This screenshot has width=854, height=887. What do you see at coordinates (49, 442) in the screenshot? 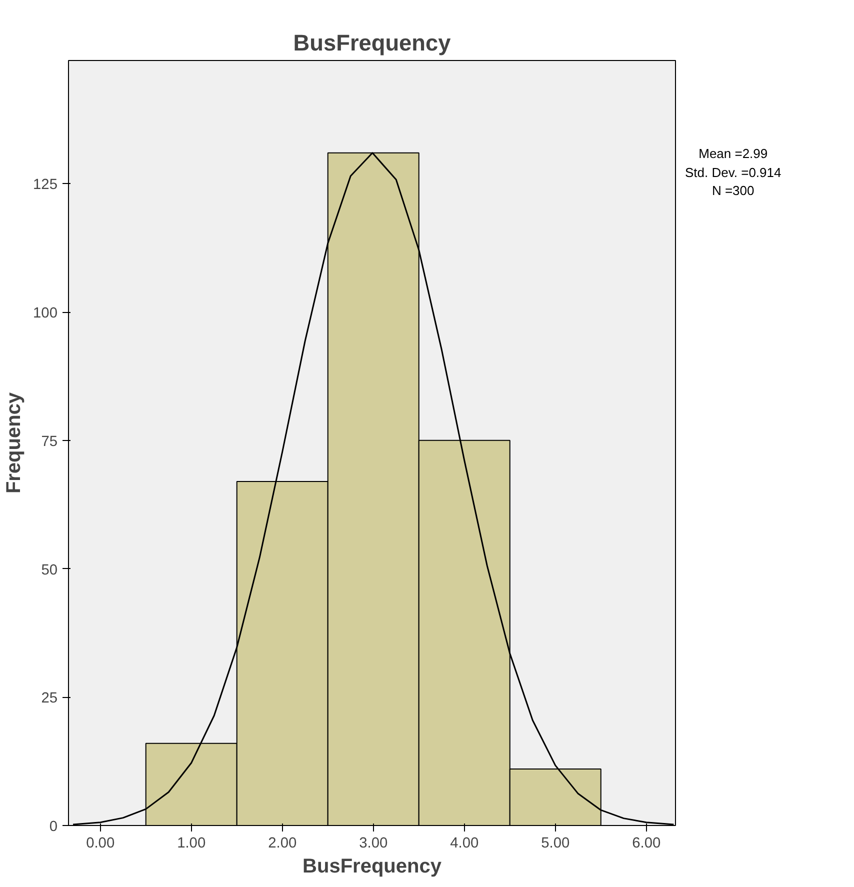
I see `y-tick-label: 75` at bounding box center [49, 442].